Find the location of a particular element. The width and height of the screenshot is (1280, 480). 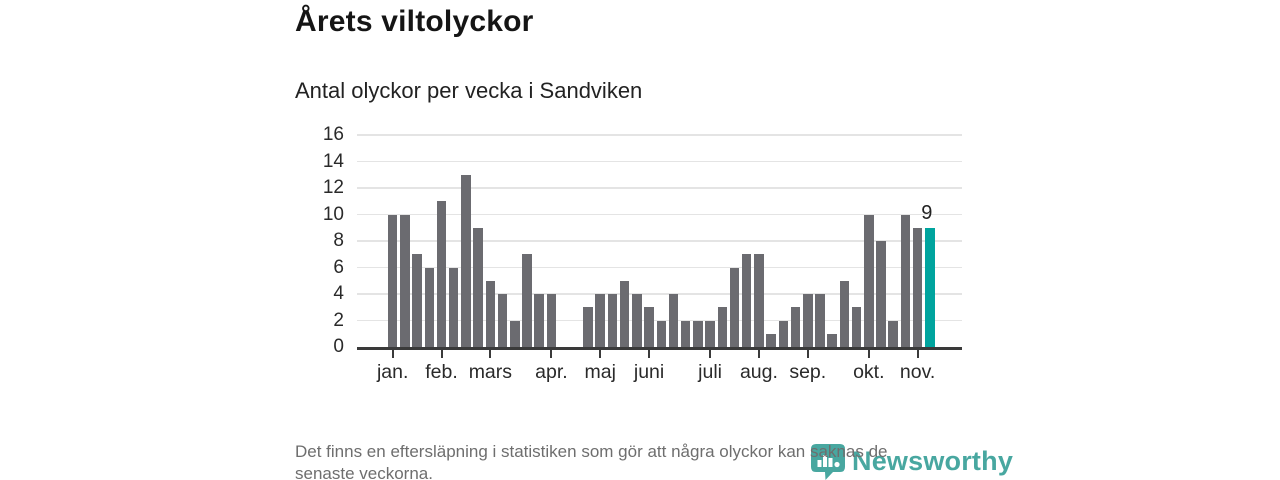

x-axis-line is located at coordinates (659, 348).